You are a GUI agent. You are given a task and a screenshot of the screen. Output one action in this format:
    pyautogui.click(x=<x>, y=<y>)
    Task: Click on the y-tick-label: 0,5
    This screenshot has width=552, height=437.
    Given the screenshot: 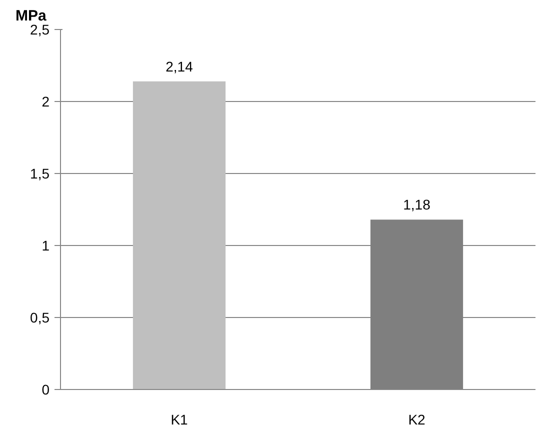 What is the action you would take?
    pyautogui.click(x=40, y=318)
    